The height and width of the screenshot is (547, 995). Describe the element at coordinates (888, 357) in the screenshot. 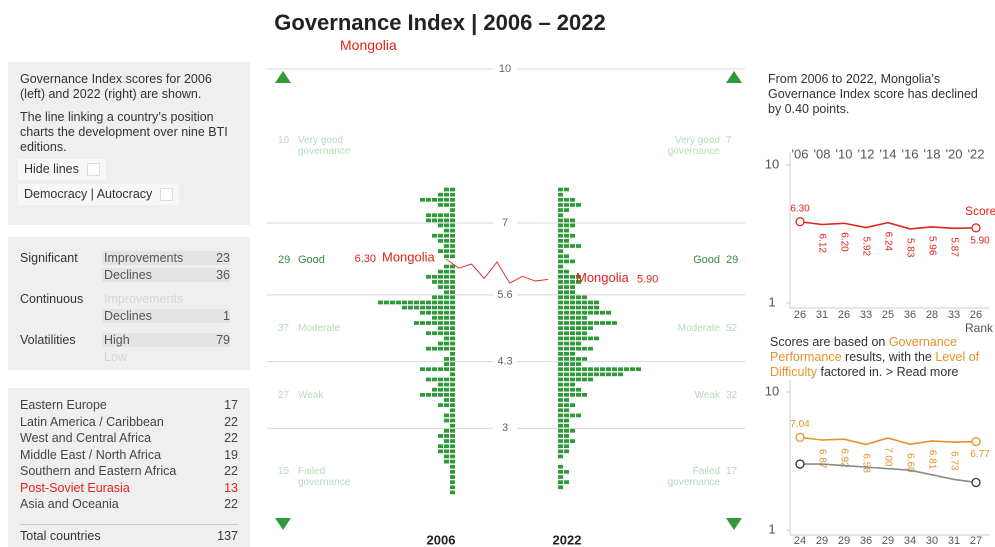

I see `note-part: results, with the` at that location.